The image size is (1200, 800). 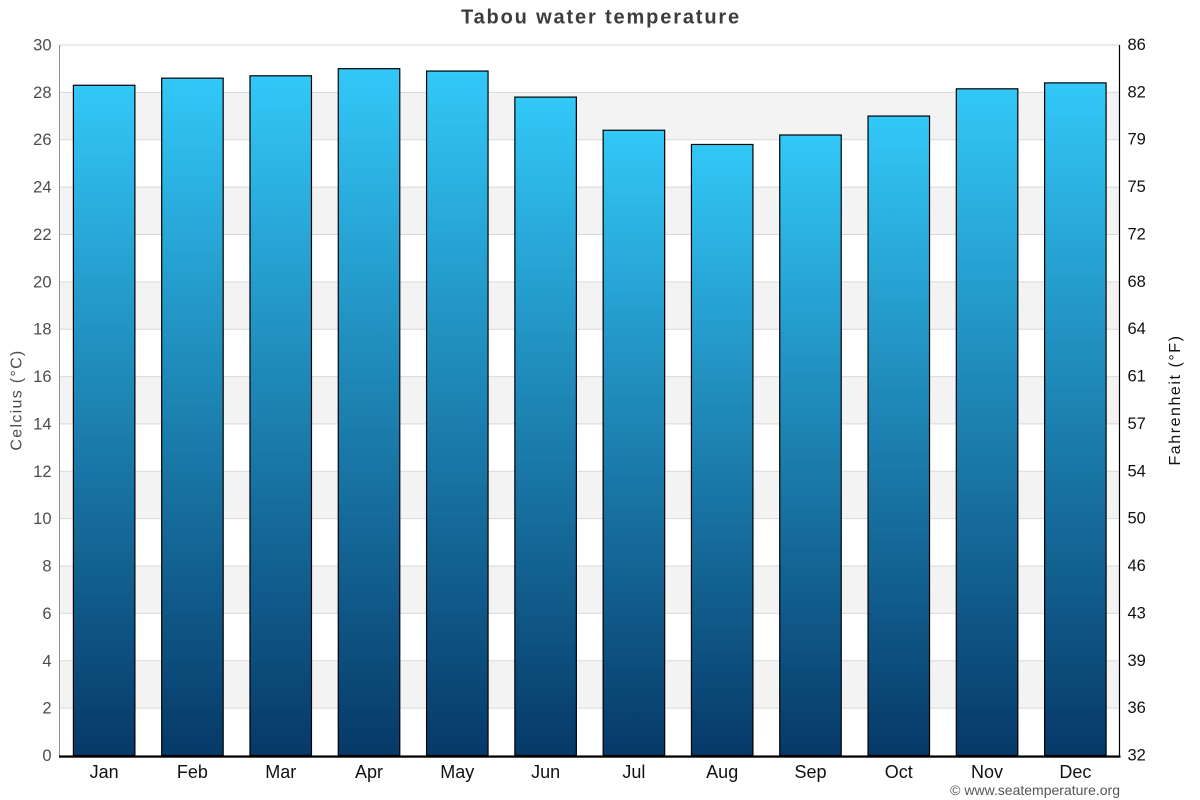 I want to click on svg-text: 79, so click(x=1137, y=140).